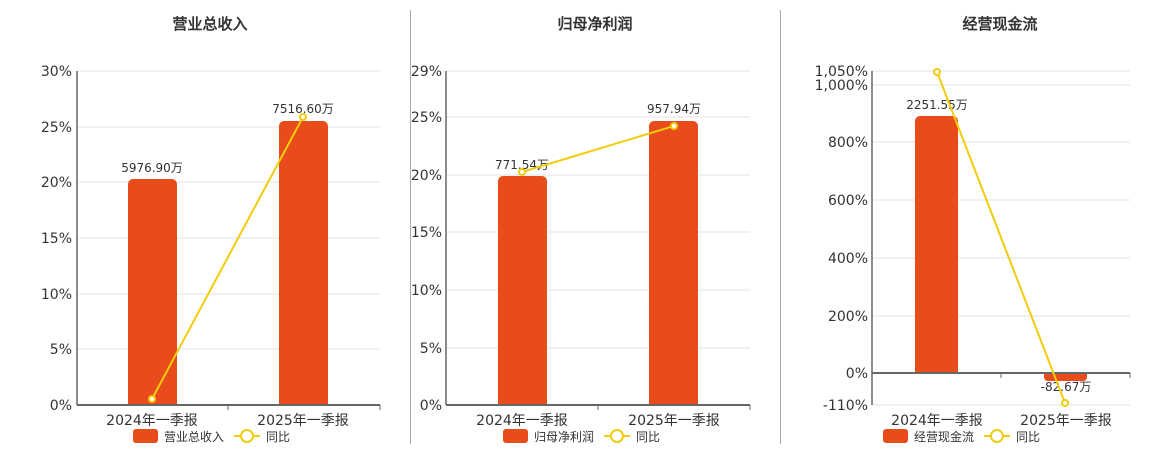  What do you see at coordinates (303, 109) in the screenshot?
I see `bar-data-label: 7516.60万` at bounding box center [303, 109].